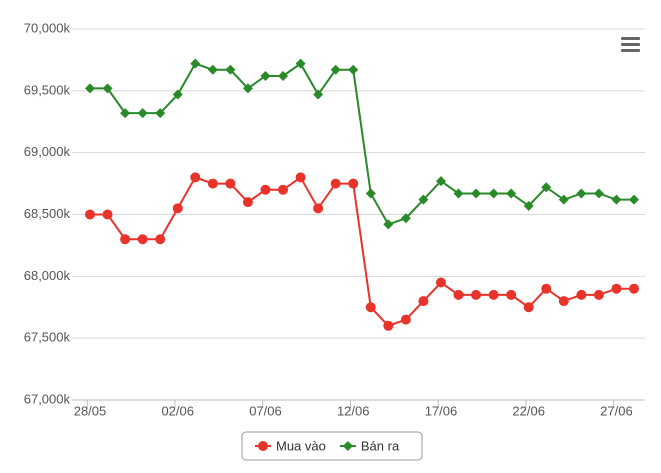  Describe the element at coordinates (265, 410) in the screenshot. I see `x-tick-label: 07/06` at that location.